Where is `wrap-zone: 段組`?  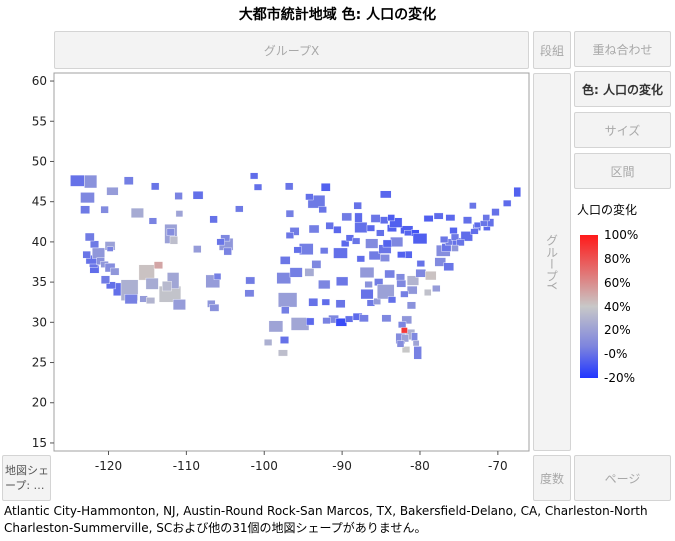
wrap-zone: 段組 is located at coordinates (552, 50).